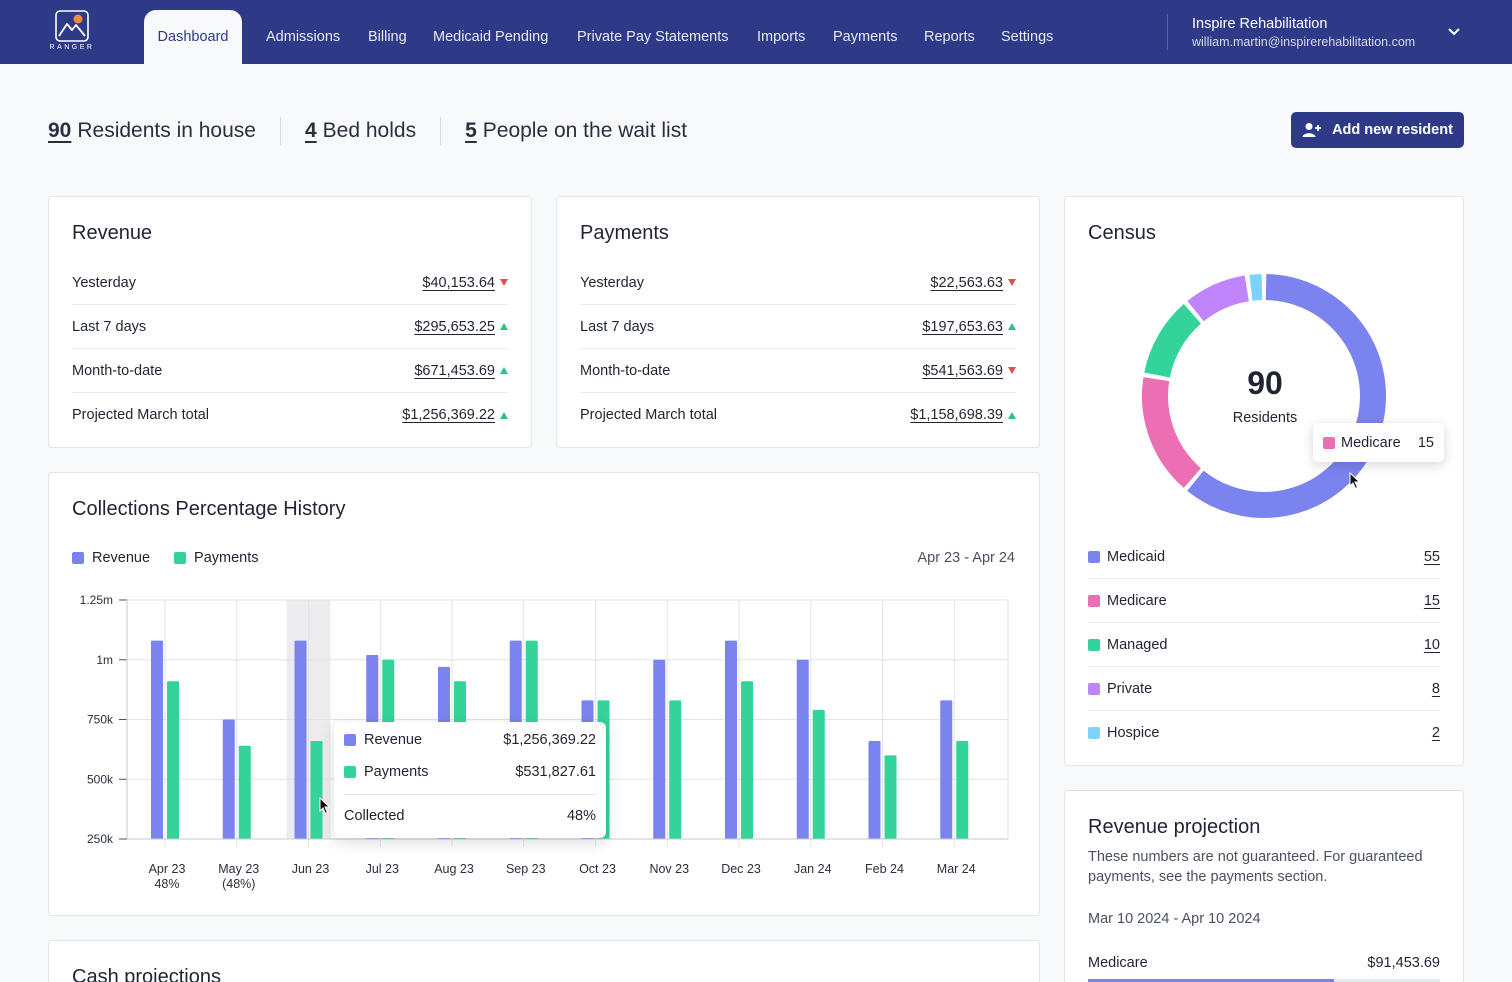 This screenshot has width=1512, height=982. What do you see at coordinates (1012, 415) in the screenshot?
I see `trend-up-icon` at bounding box center [1012, 415].